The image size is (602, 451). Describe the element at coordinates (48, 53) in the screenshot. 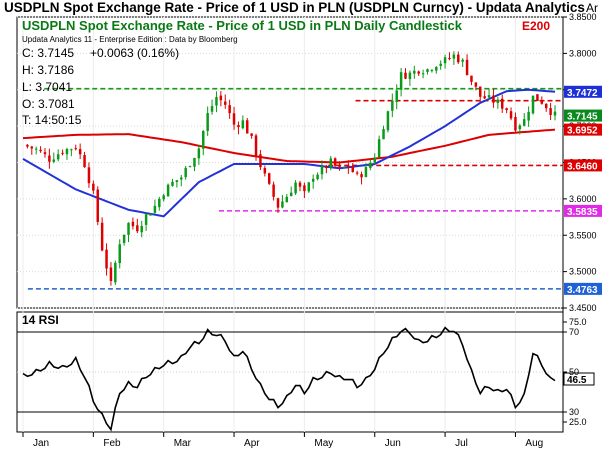

I see `readout-close: C: 3.7145` at that location.